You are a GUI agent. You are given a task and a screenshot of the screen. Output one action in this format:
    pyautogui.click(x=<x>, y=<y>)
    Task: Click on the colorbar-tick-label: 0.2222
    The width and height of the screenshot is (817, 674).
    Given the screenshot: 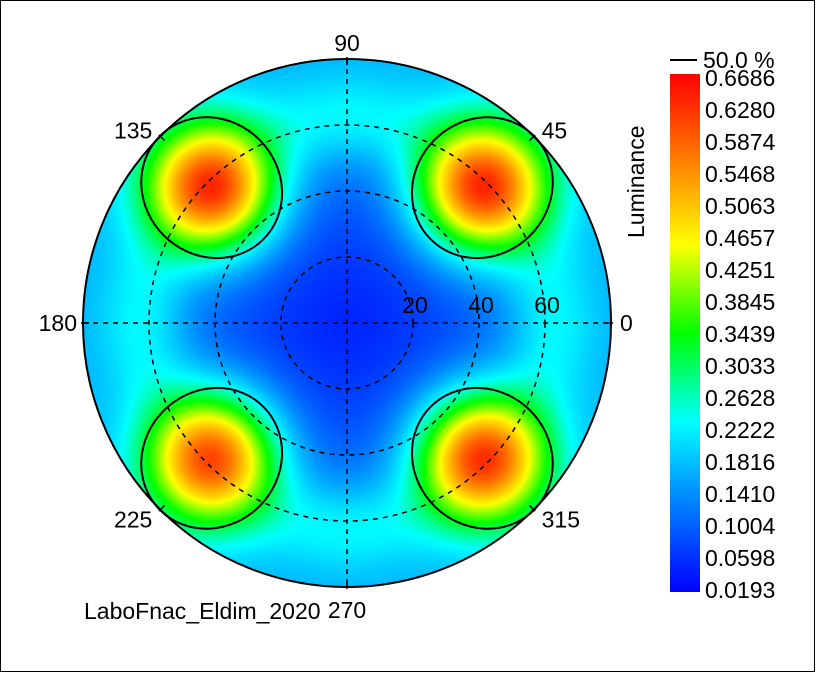 What is the action you would take?
    pyautogui.click(x=740, y=430)
    